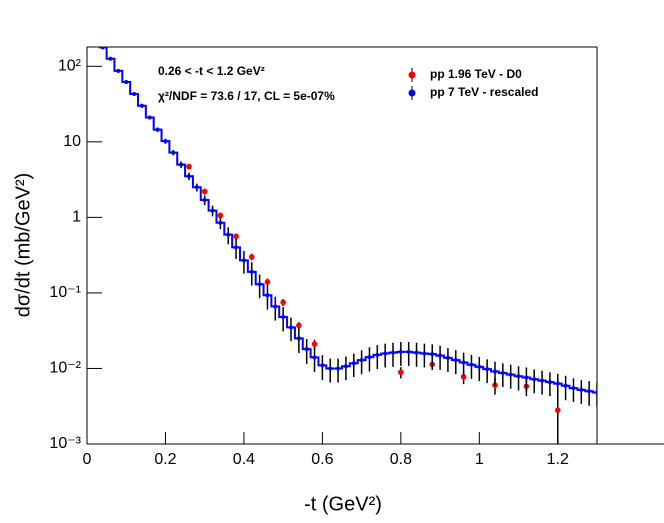 This screenshot has width=664, height=523. What do you see at coordinates (211, 71) in the screenshot?
I see `annotation: 0.26 < -t < 1.2 GeV²` at bounding box center [211, 71].